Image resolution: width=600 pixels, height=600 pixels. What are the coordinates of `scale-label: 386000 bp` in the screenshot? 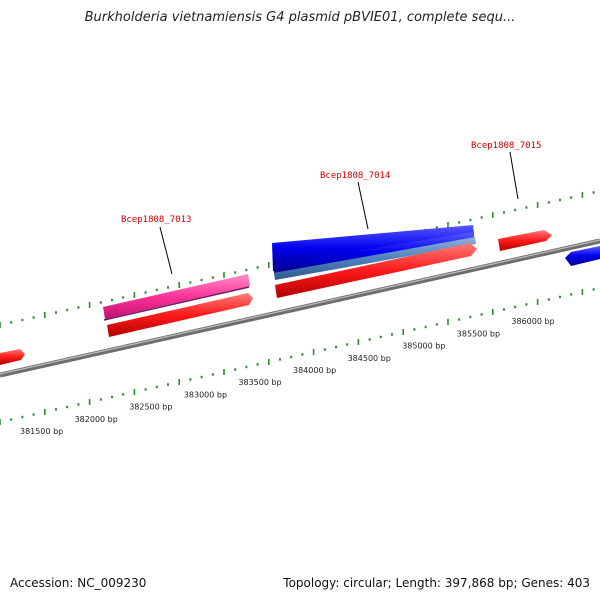 It's located at (532, 321).